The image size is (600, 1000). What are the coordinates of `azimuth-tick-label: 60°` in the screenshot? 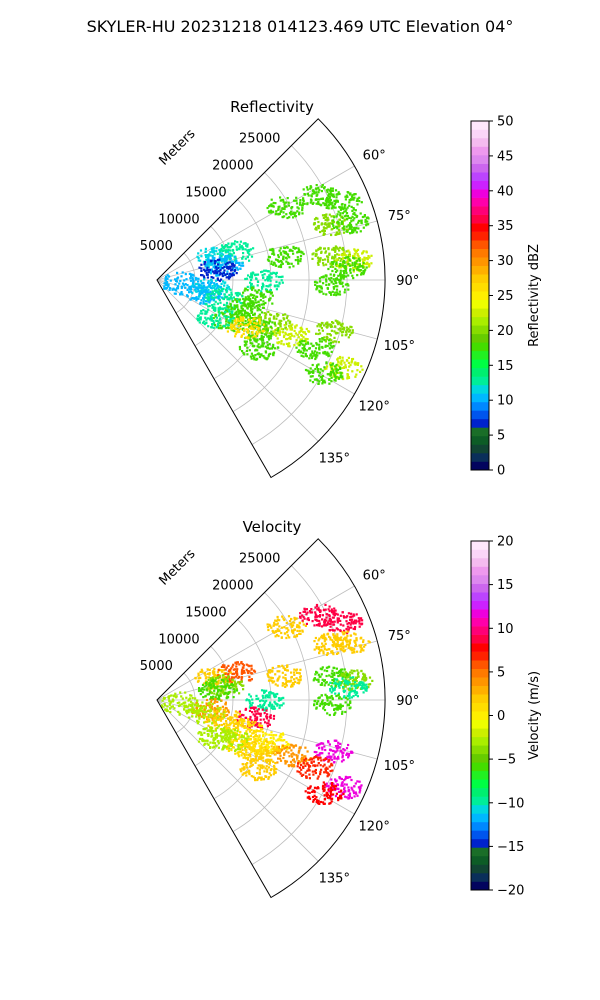 It's located at (374, 156).